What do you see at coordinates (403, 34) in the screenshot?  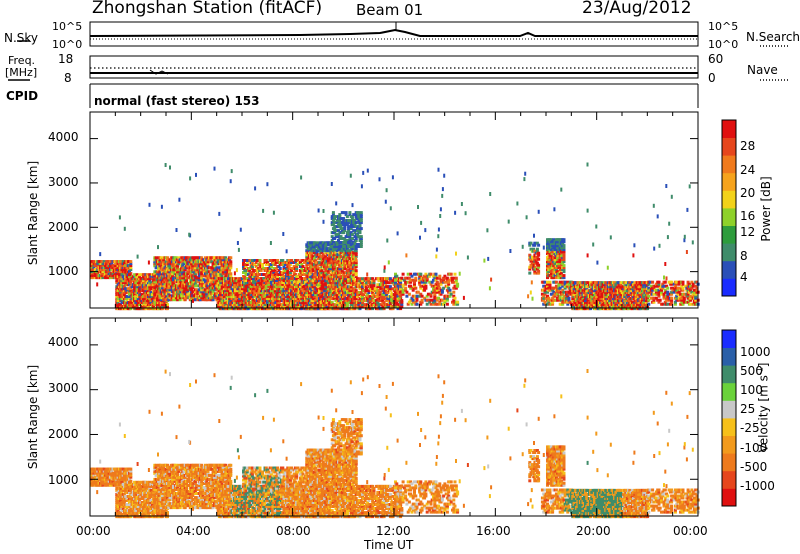 I see `nsky-panel` at bounding box center [403, 34].